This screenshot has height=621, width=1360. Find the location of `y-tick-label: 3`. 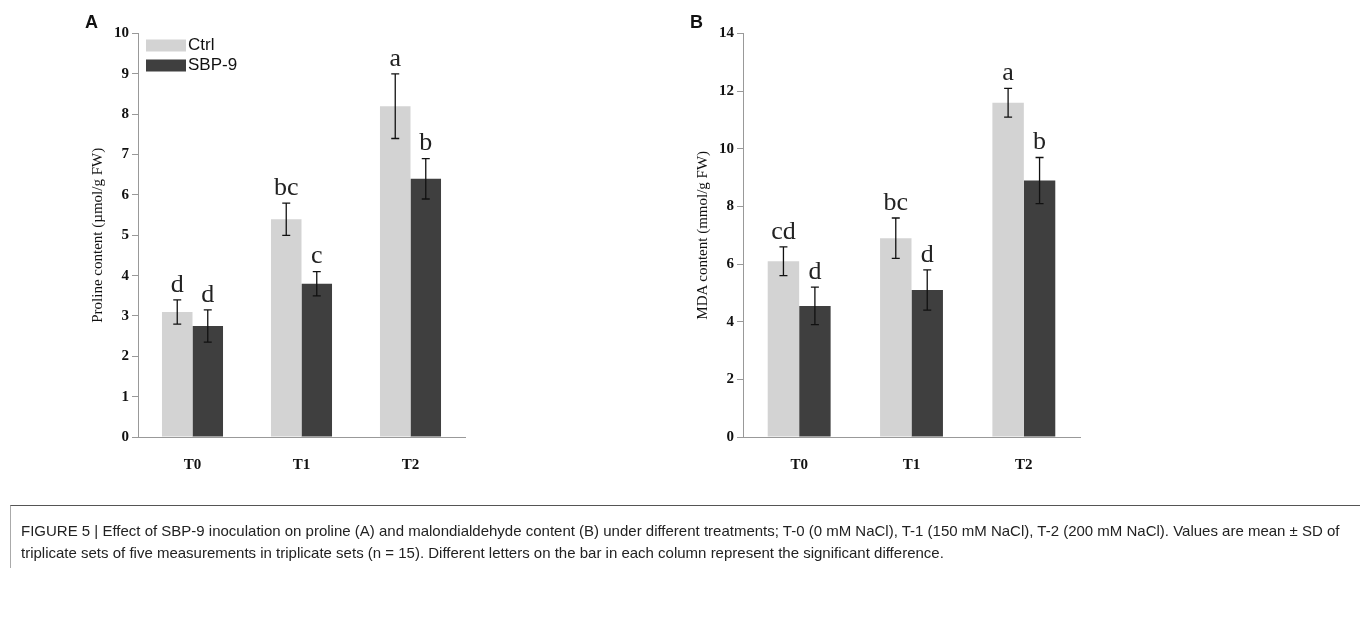

y-tick-label: 3 is located at coordinates (125, 314).